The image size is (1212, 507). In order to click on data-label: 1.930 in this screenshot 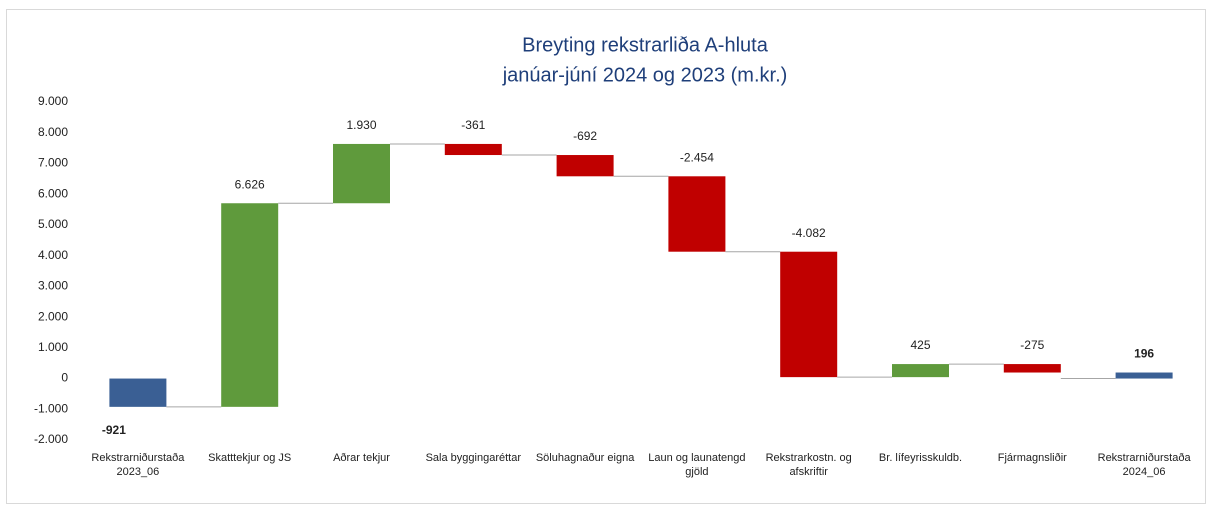, I will do `click(361, 125)`.